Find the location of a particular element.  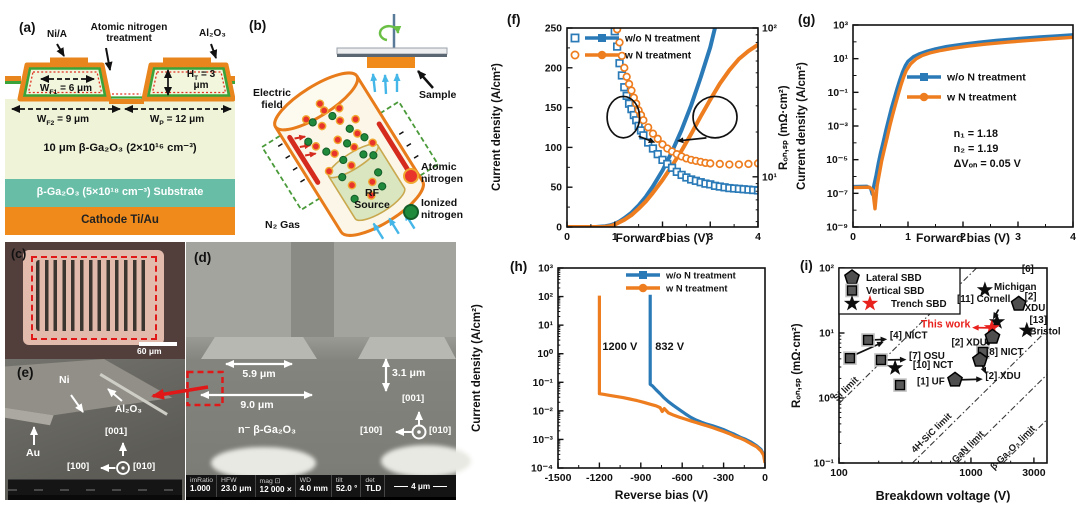

svg-text: [1] UF is located at coordinates (931, 381).